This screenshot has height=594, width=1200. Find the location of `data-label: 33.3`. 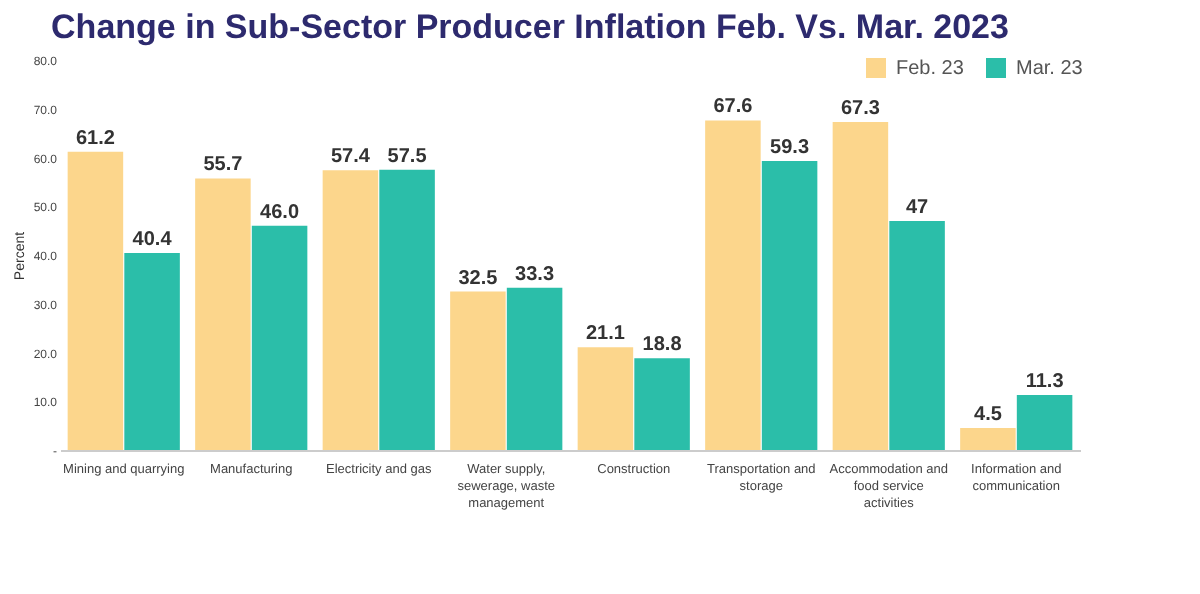

data-label: 33.3 is located at coordinates (535, 274).